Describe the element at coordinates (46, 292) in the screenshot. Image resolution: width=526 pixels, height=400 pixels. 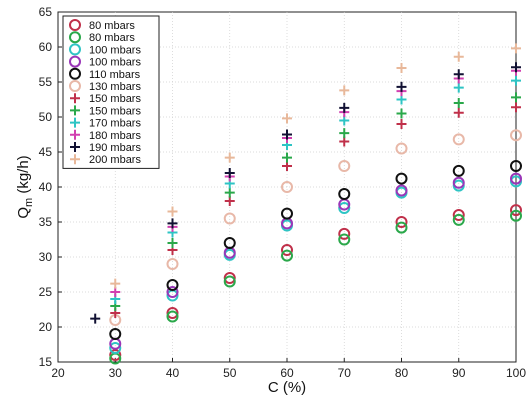
I see `y-tick-label: 25` at that location.